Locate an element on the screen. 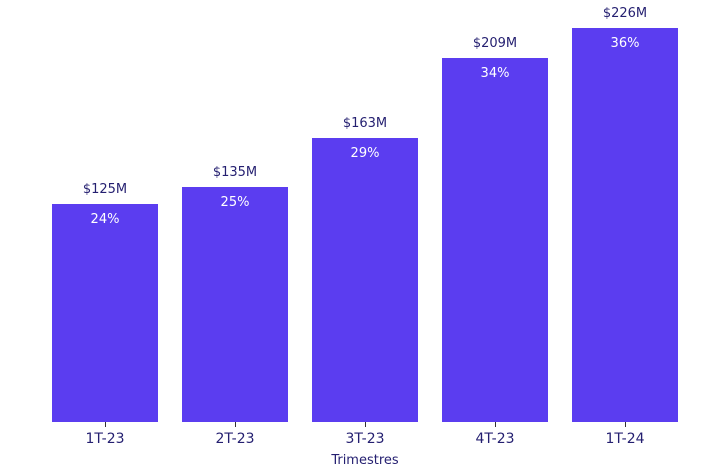  bar: 25% is located at coordinates (235, 304).